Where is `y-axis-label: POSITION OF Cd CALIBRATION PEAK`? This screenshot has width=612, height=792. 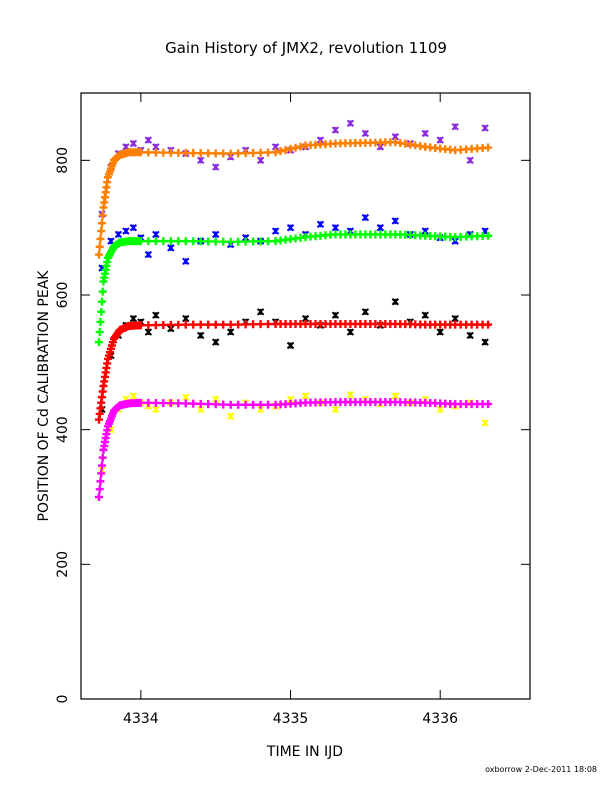 y-axis-label: POSITION OF Cd CALIBRATION PEAK is located at coordinates (44, 396).